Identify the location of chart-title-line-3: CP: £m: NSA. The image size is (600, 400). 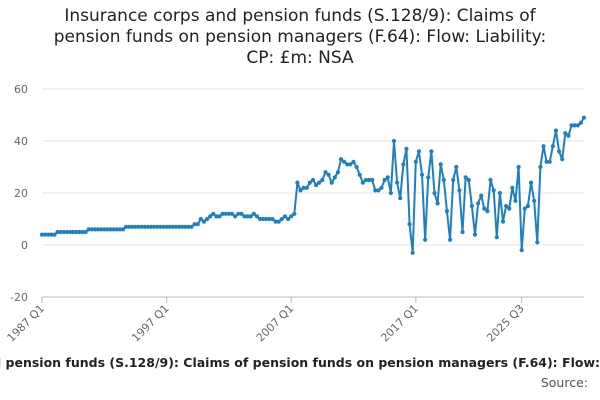
(300, 58).